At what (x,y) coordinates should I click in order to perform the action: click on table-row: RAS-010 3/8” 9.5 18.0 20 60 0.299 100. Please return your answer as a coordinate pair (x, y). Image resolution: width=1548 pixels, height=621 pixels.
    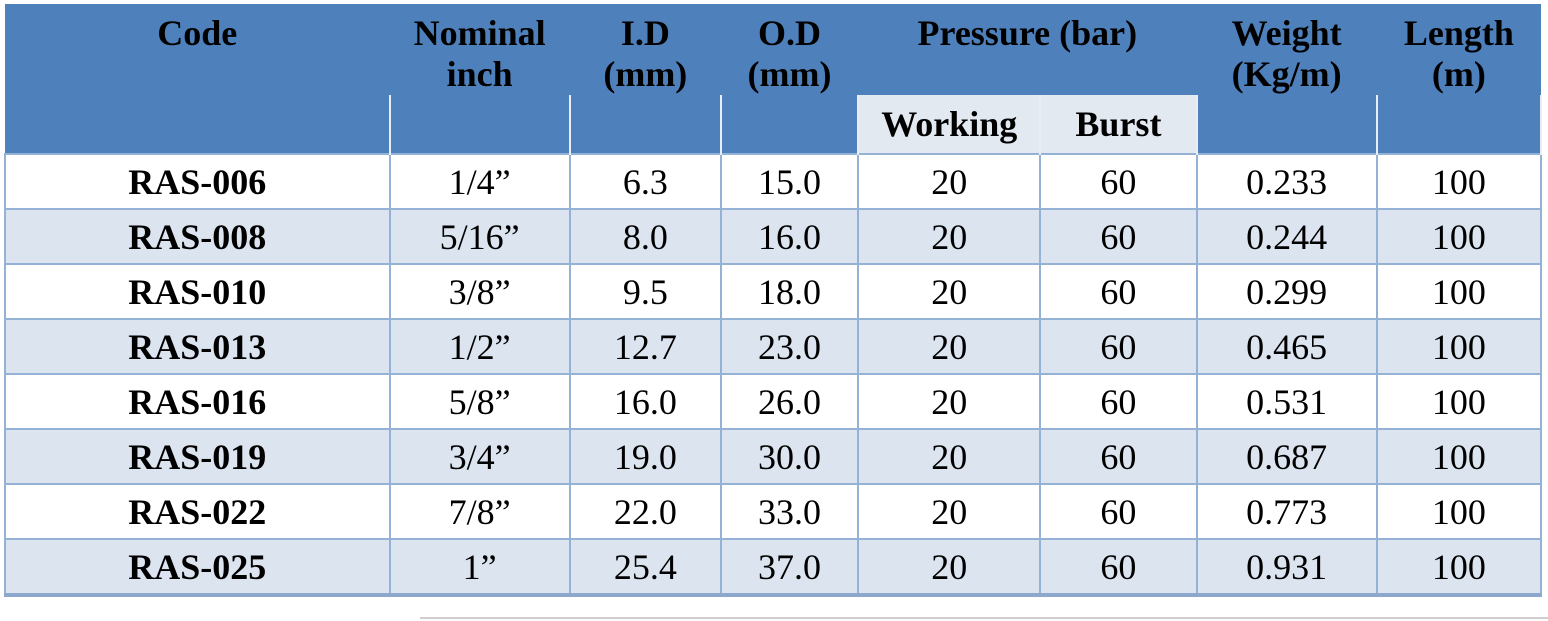
    Looking at the image, I should click on (773, 291).